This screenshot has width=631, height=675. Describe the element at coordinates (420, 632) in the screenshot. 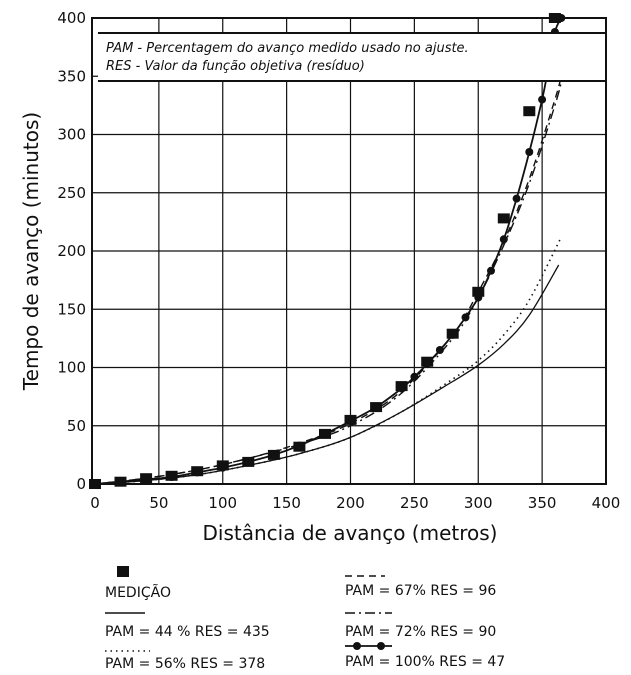

I see `legend-label-pam72: PAM = 72% RES = 90` at that location.